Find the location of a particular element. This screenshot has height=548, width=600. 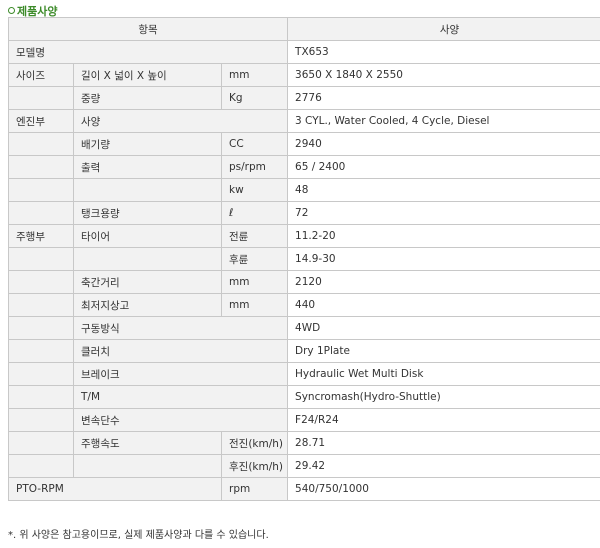

value-cell: Syncromash(Hydro-Shuttle) is located at coordinates (443, 397).